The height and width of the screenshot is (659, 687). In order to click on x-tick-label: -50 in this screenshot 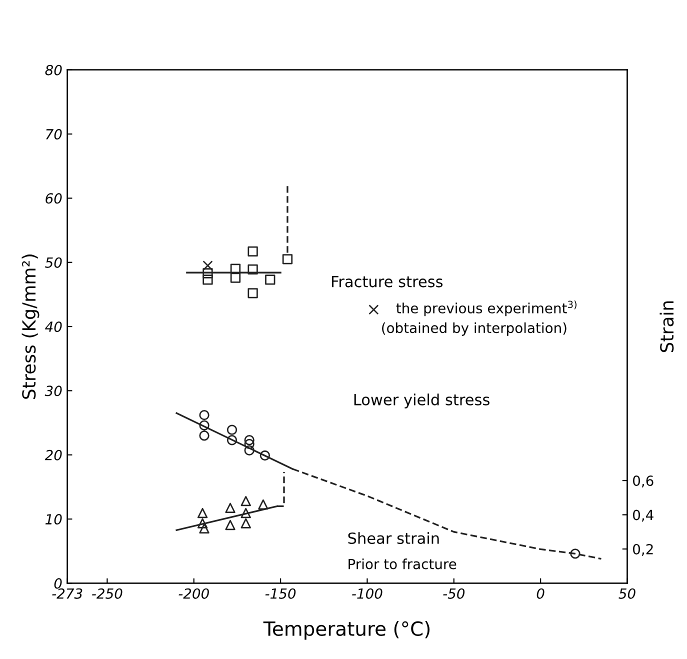, I will do `click(454, 593)`.